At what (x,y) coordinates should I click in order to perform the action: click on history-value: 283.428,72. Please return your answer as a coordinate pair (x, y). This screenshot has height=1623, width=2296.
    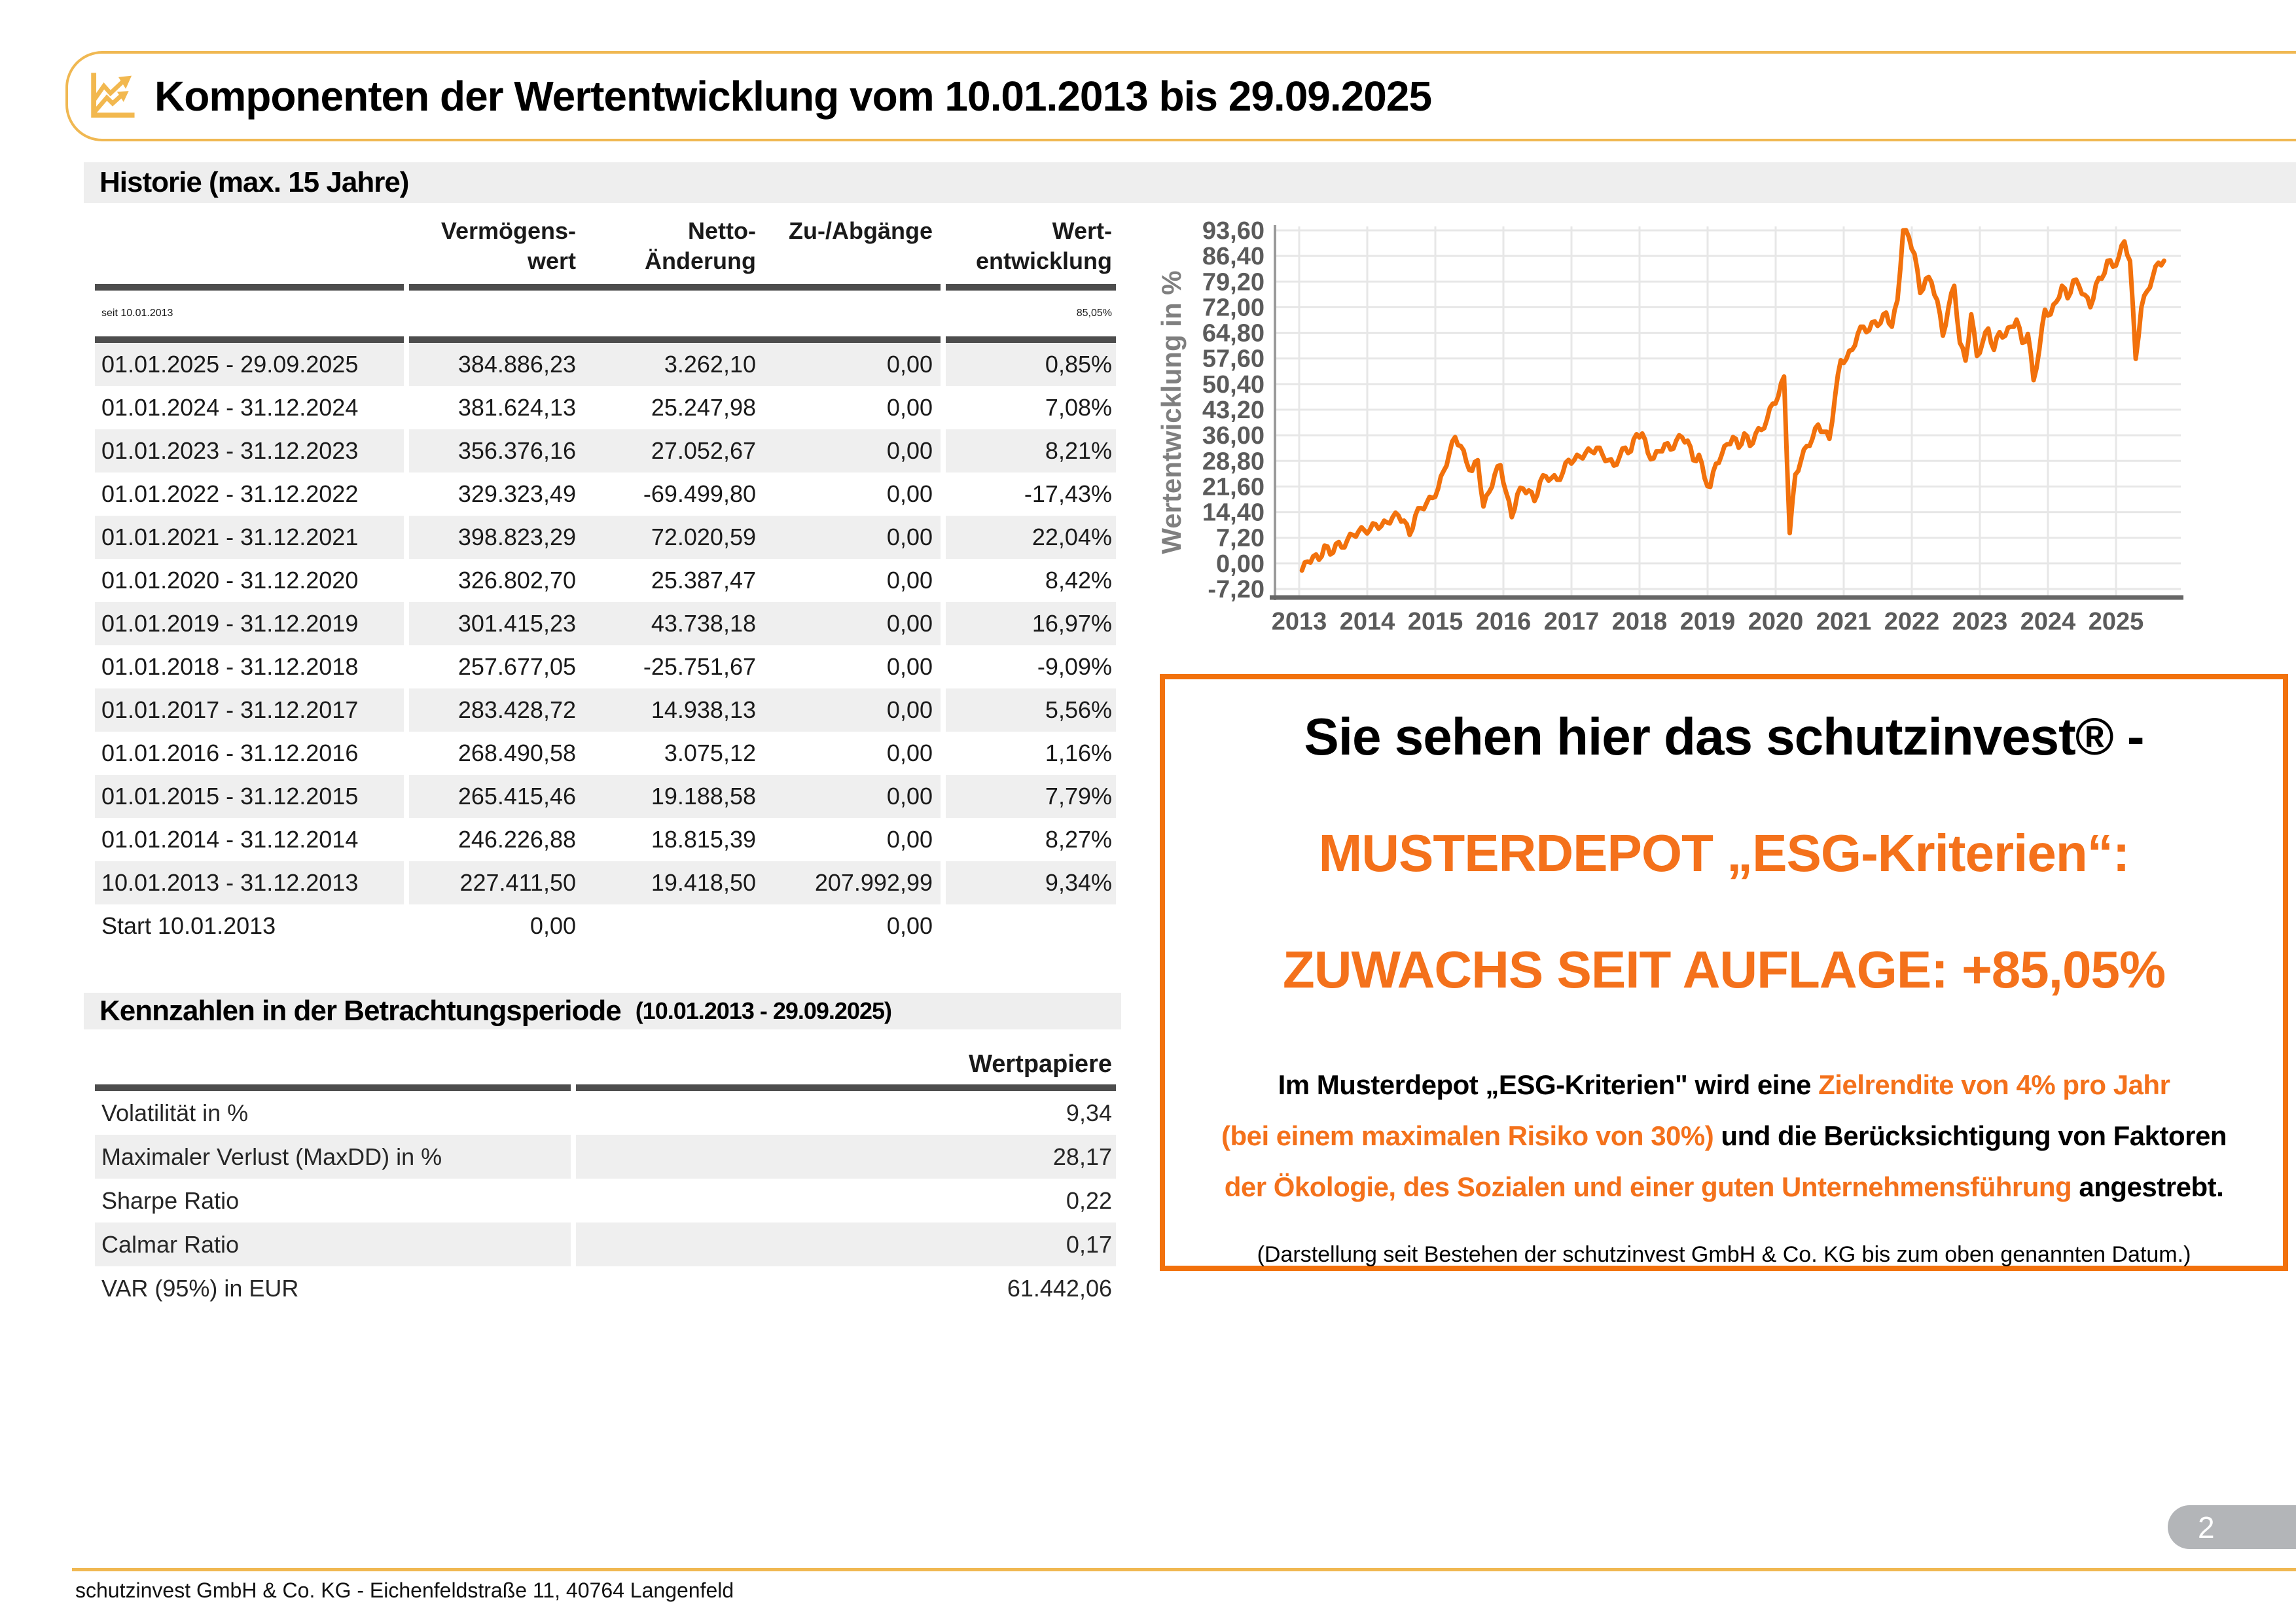
    Looking at the image, I should click on (516, 710).